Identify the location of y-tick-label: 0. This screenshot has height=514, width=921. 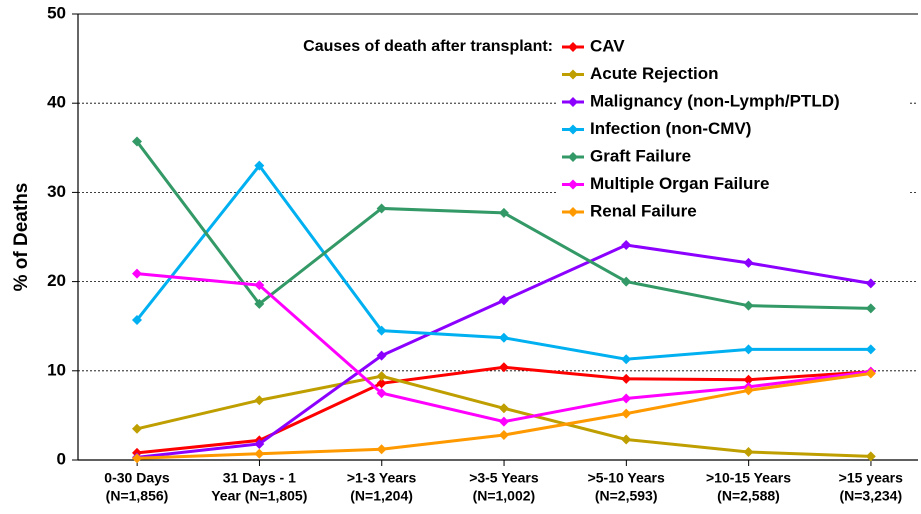
(61, 458).